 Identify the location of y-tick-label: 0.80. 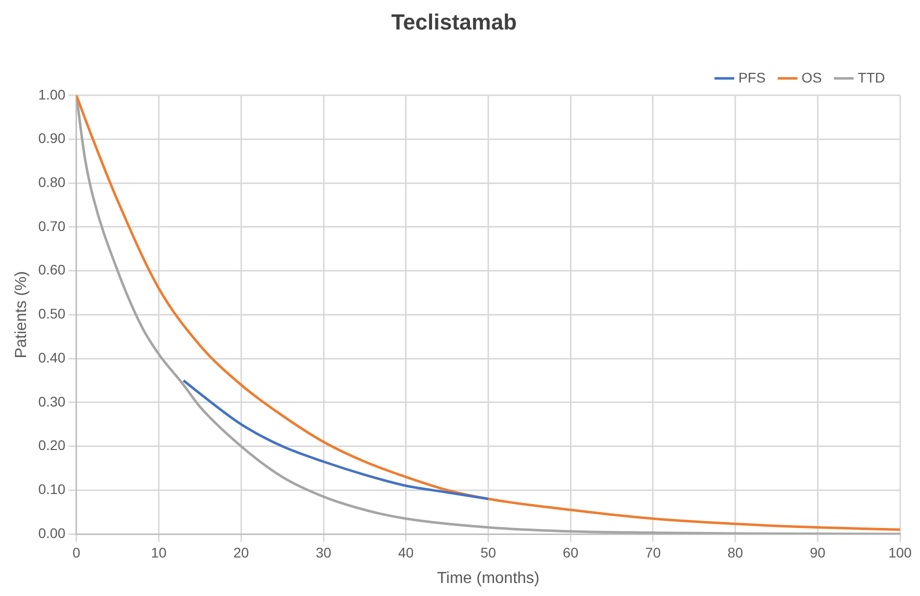
(52, 182).